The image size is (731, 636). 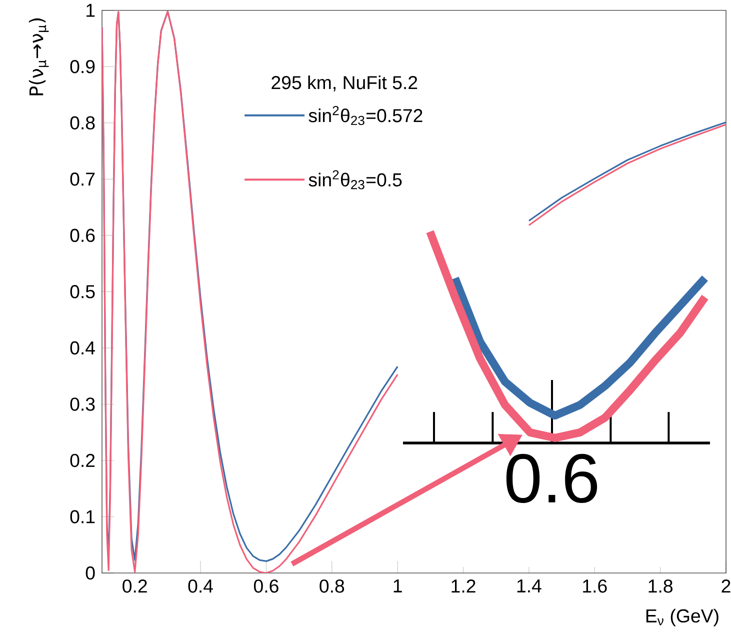 What do you see at coordinates (266, 586) in the screenshot?
I see `x-tick-label: 0.6` at bounding box center [266, 586].